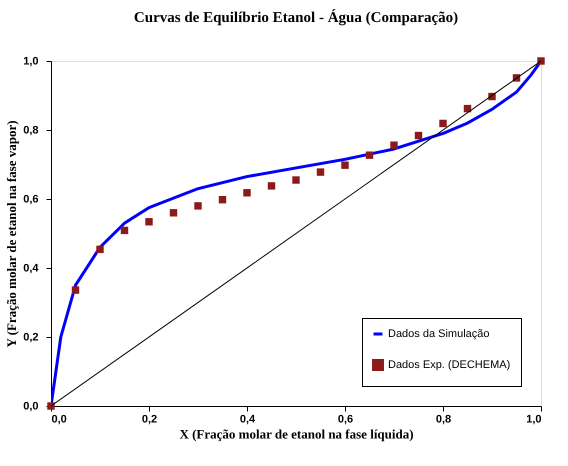  Describe the element at coordinates (150, 420) in the screenshot. I see `x-tick-label: 0,2` at that location.